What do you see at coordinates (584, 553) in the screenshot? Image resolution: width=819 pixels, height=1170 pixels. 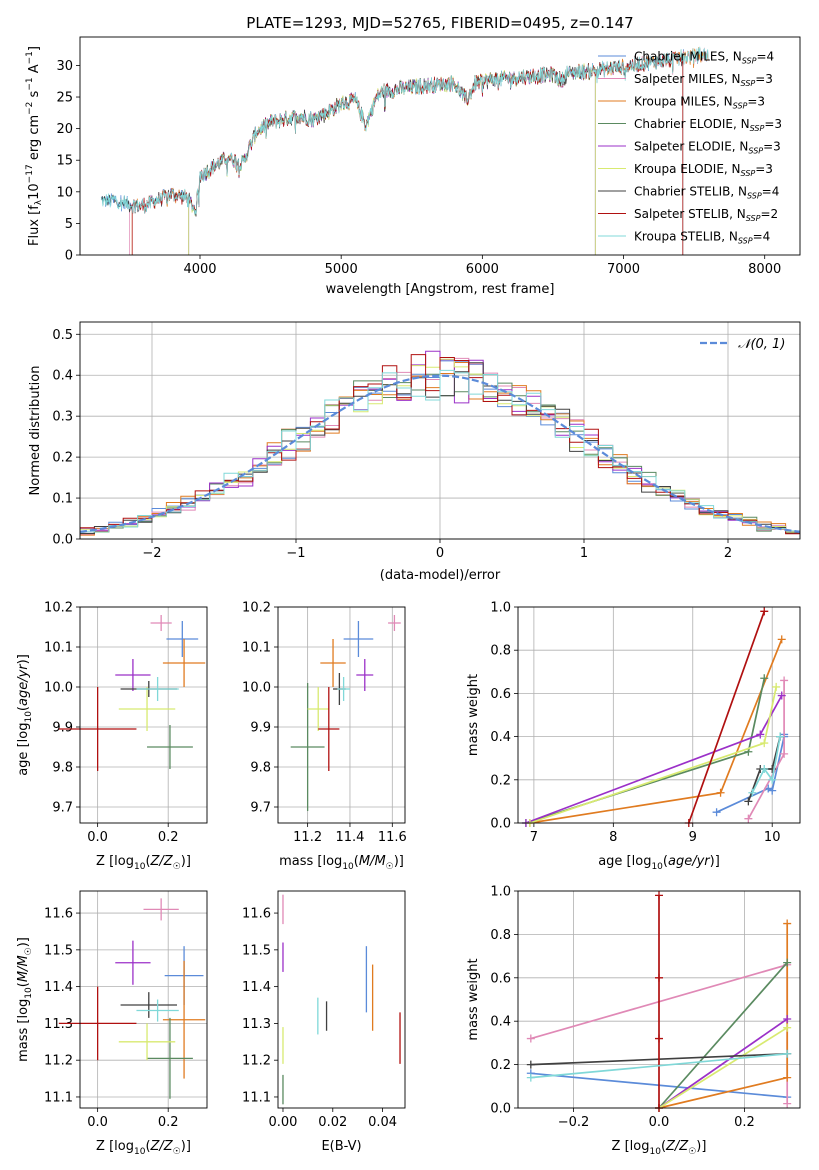 I see `x-tick-label: 1` at bounding box center [584, 553].